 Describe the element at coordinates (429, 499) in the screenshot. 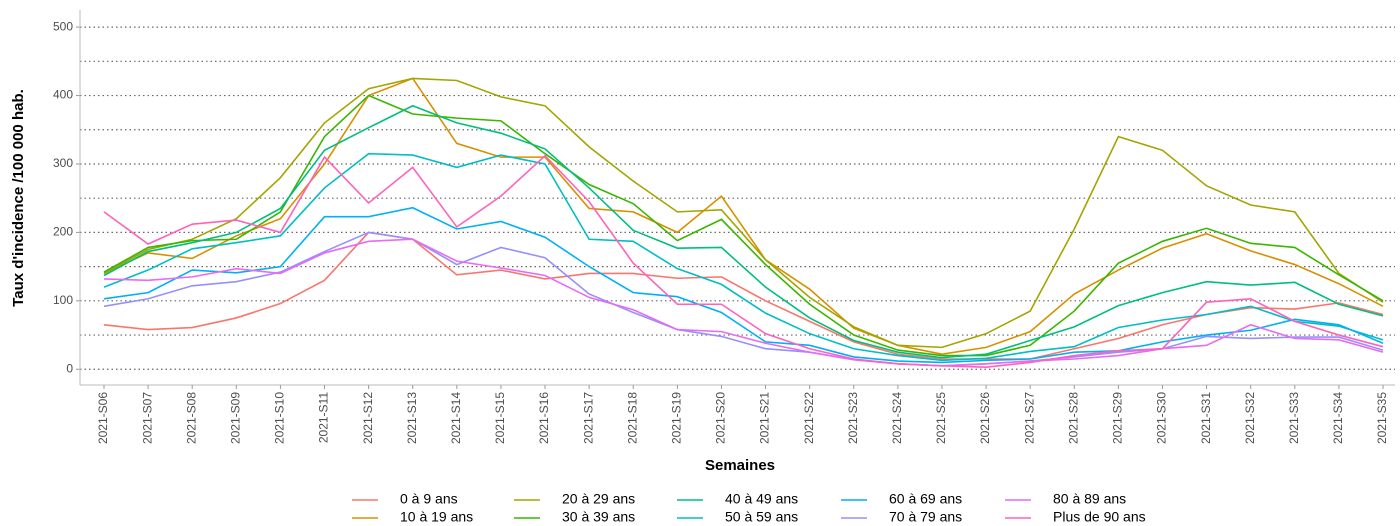

I see `legend-label: 0 à 9 ans` at that location.